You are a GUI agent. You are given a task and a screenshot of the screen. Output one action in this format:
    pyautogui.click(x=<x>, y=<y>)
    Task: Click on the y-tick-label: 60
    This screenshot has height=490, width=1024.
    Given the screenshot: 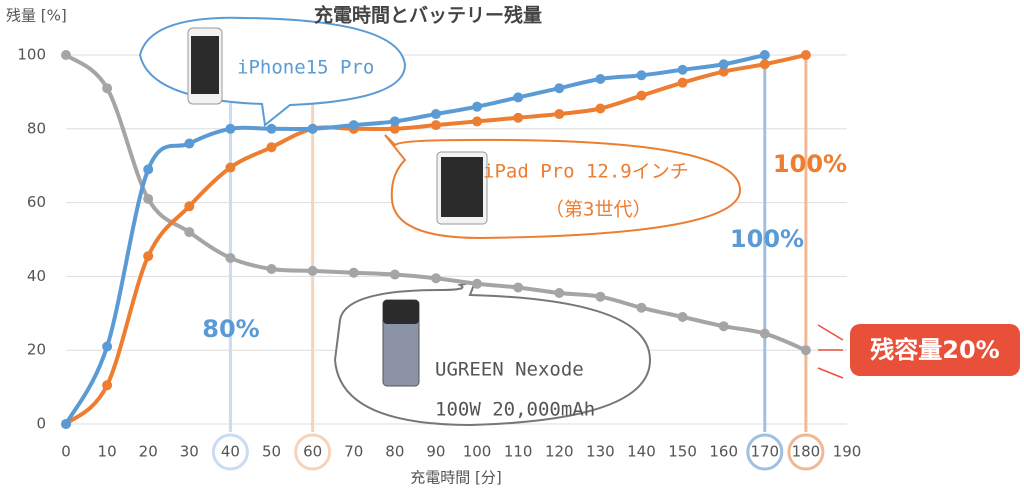 What is the action you would take?
    pyautogui.click(x=36, y=202)
    